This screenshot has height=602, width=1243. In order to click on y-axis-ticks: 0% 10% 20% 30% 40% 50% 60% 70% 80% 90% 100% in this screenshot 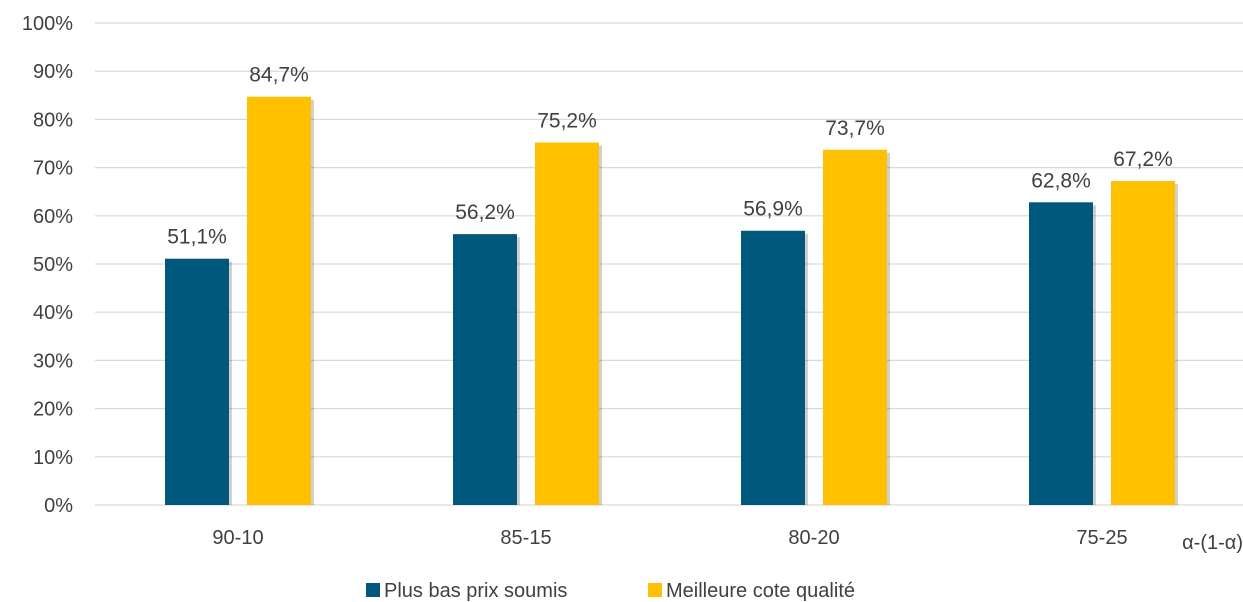, I will do `click(47, 265)`.